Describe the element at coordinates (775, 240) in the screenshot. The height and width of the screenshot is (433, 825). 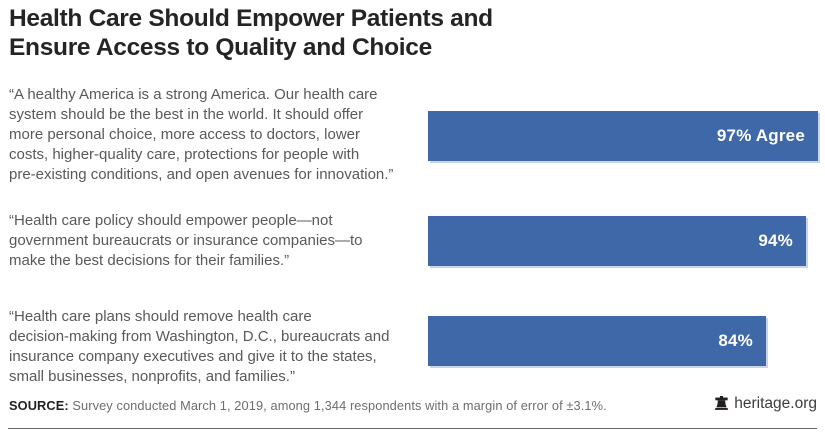
I see `bar-value-label-2: 94%` at that location.